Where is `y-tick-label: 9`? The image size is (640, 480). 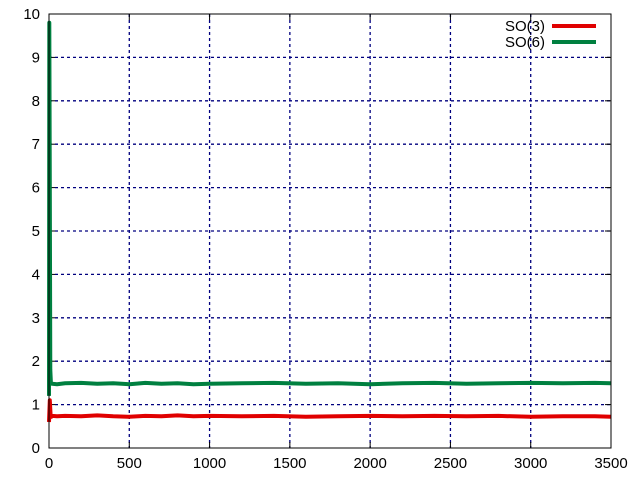
y-tick-label: 9 is located at coordinates (36, 57).